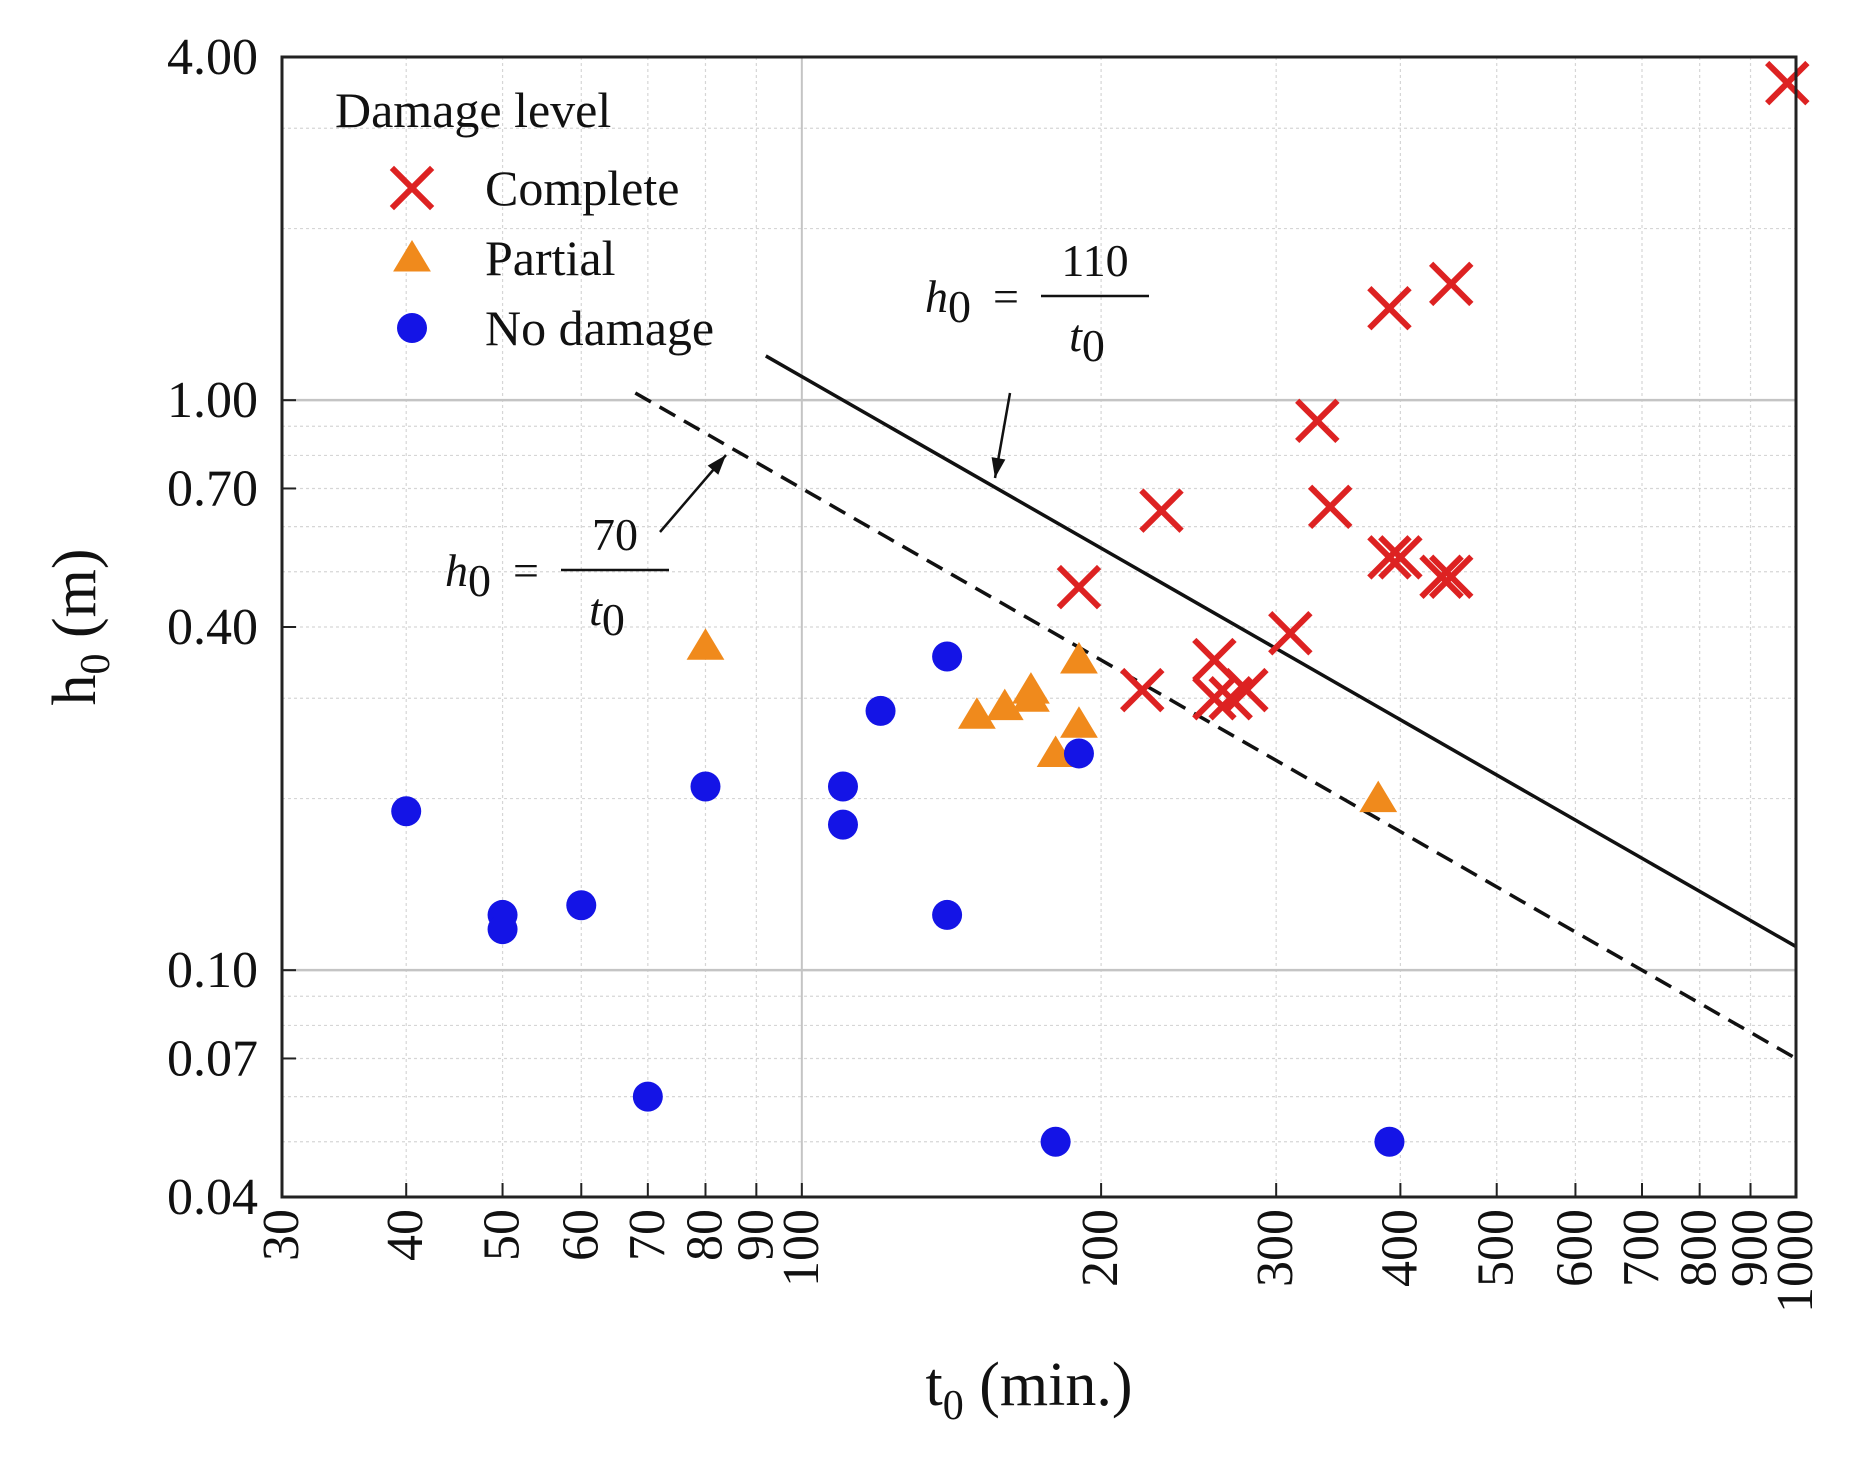 Image resolution: width=1850 pixels, height=1457 pixels. I want to click on legend-title: Damage level, so click(473, 110).